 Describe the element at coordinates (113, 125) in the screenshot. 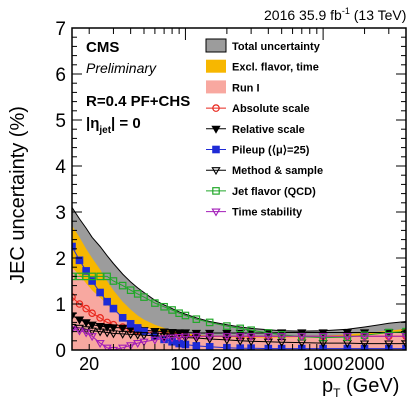

I see `eta-label: |ηjet| = 0` at that location.